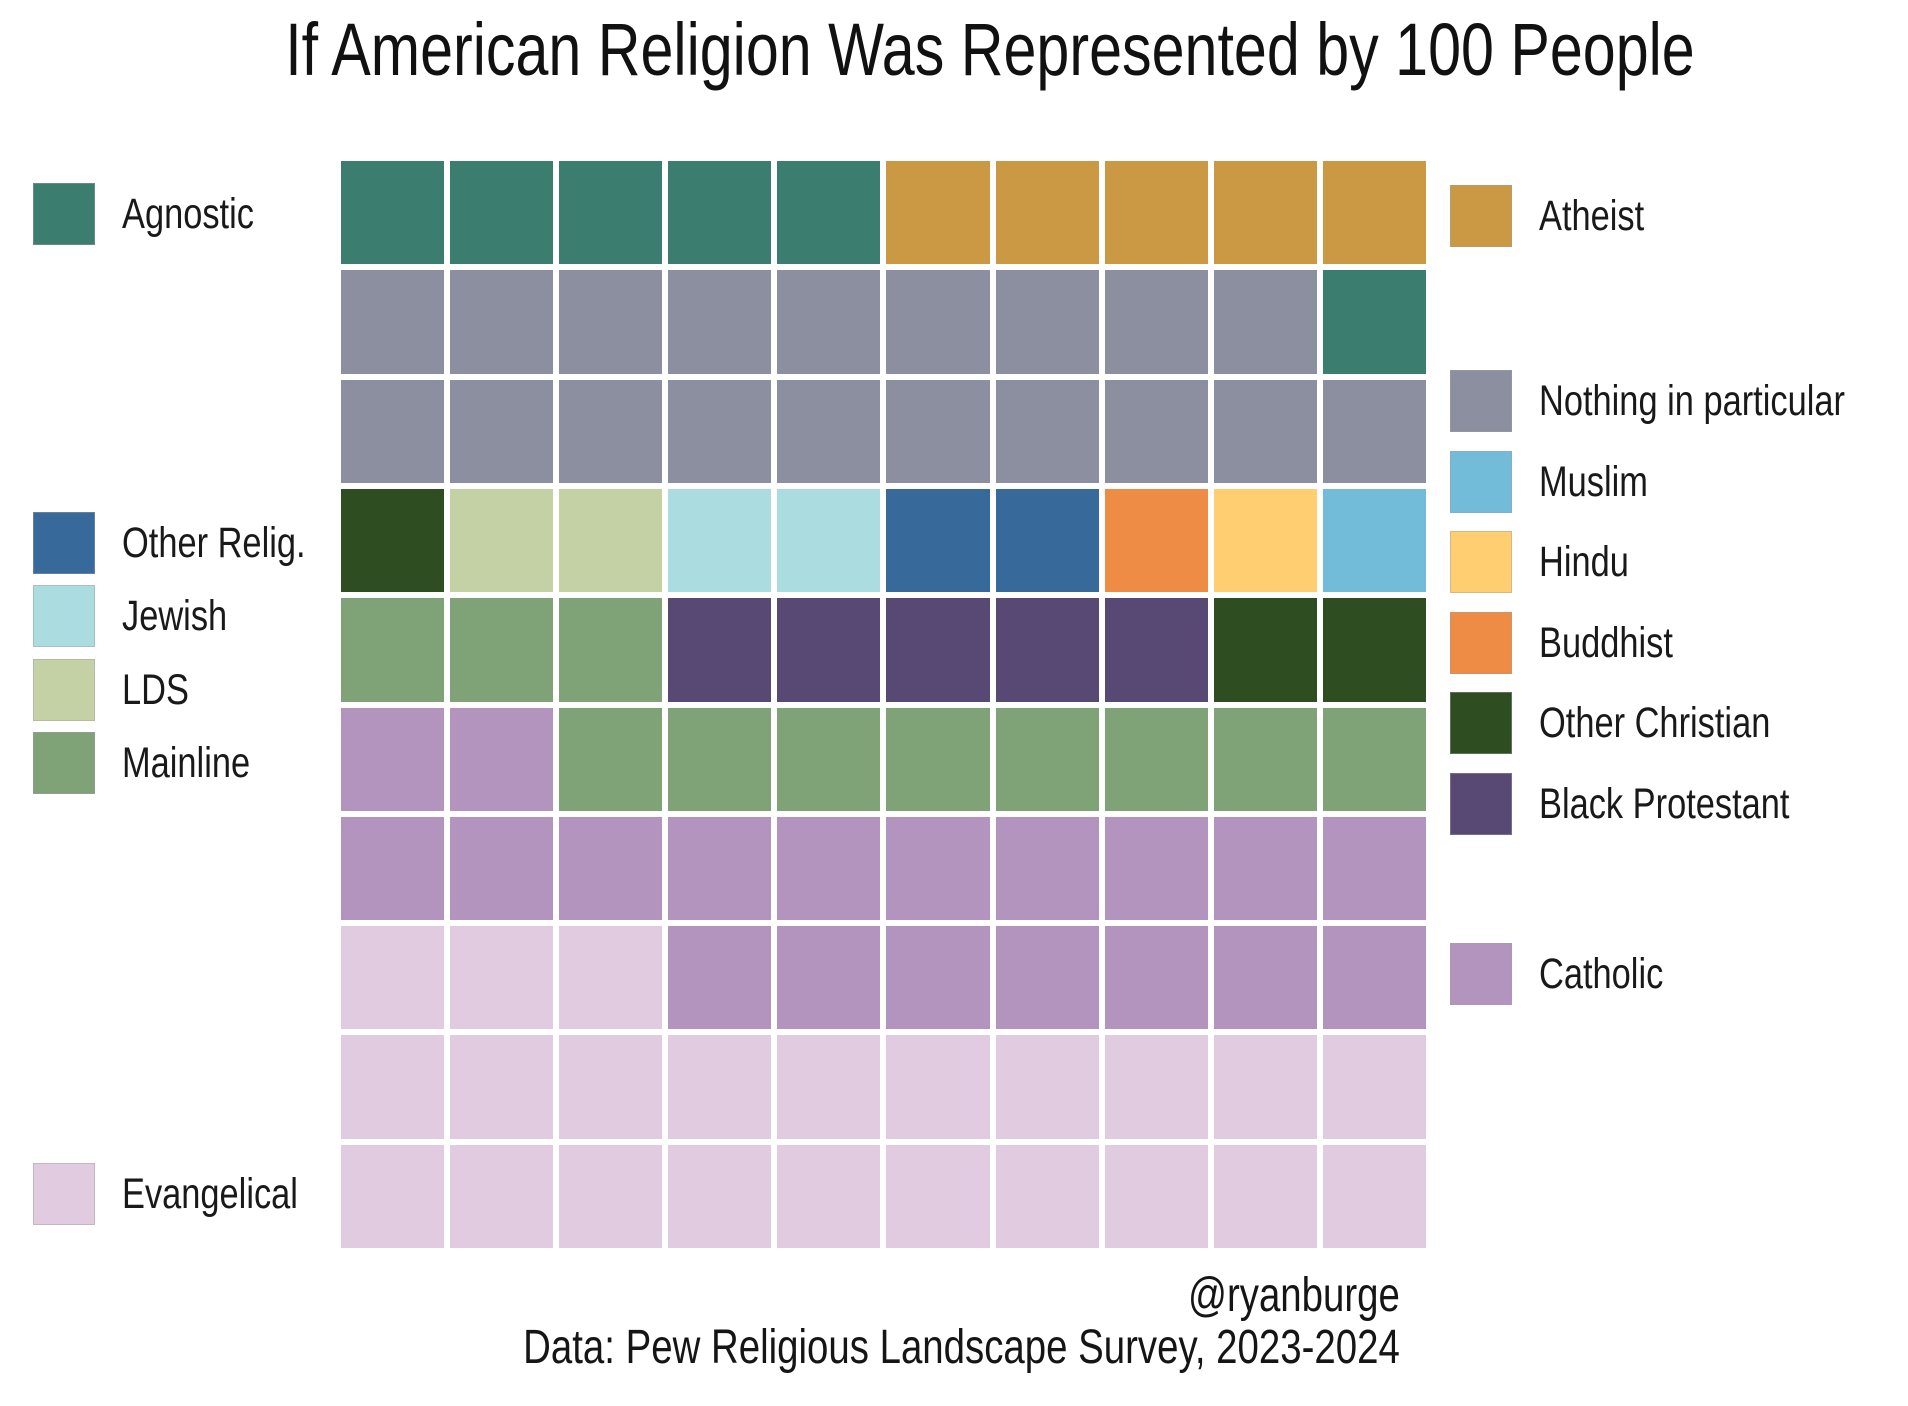  Describe the element at coordinates (1601, 974) in the screenshot. I see `legend-label-catholic: Catholic` at that location.